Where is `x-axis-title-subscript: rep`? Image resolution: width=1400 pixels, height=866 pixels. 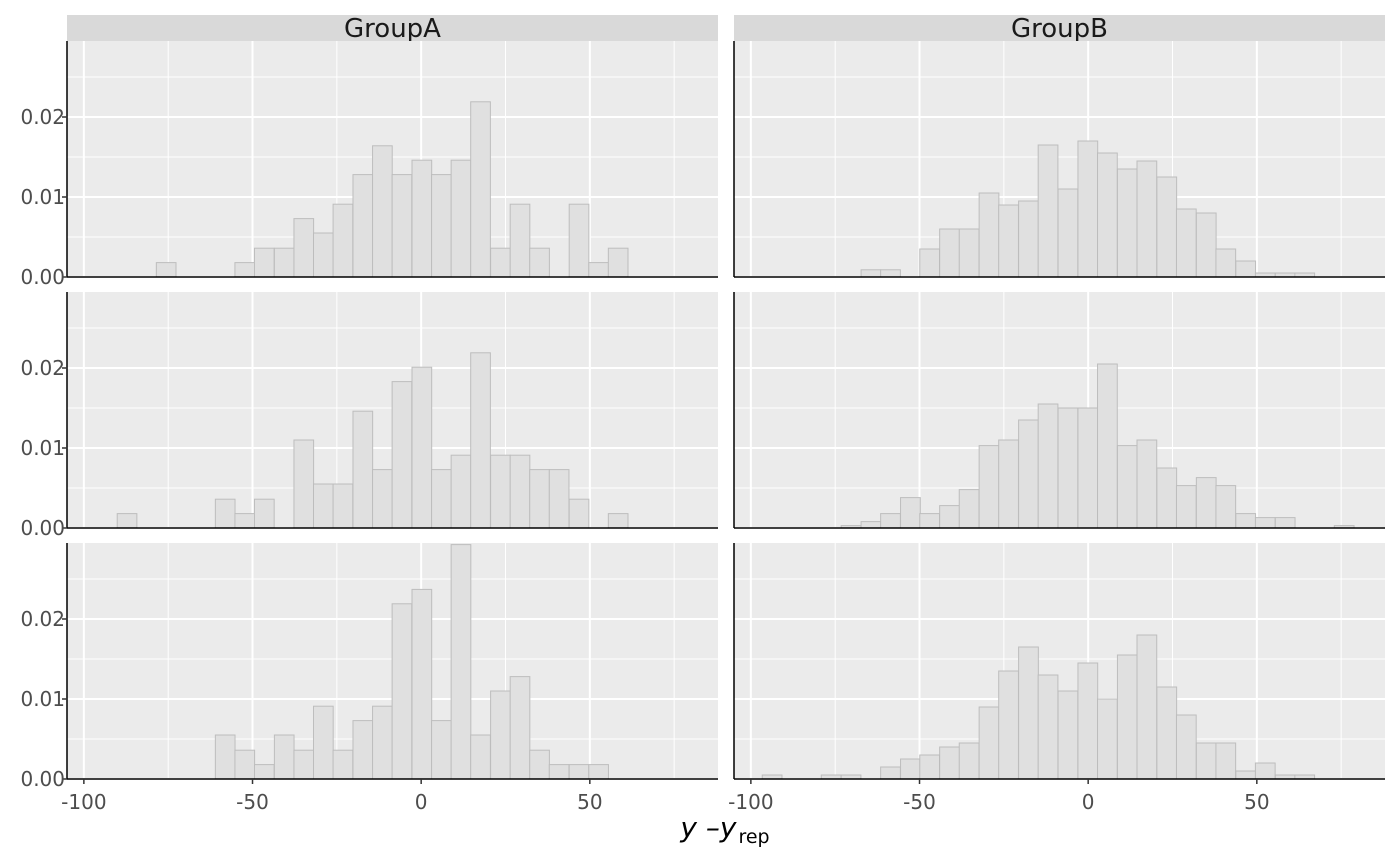 x-axis-title-subscript: rep is located at coordinates (753, 837).